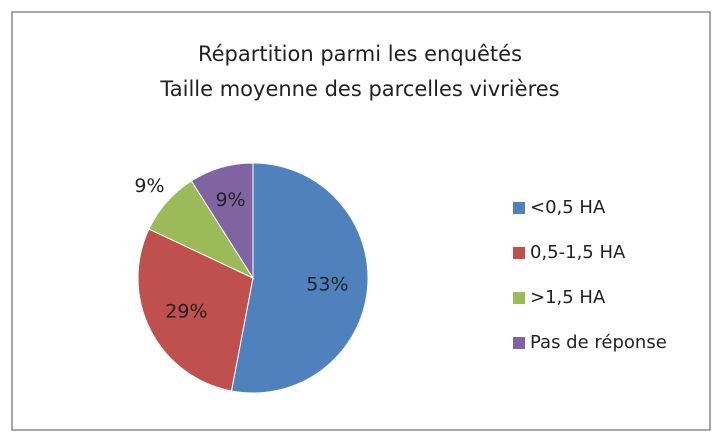 This screenshot has height=441, width=722. I want to click on legend-label: 0,5-1,5 HA, so click(578, 252).